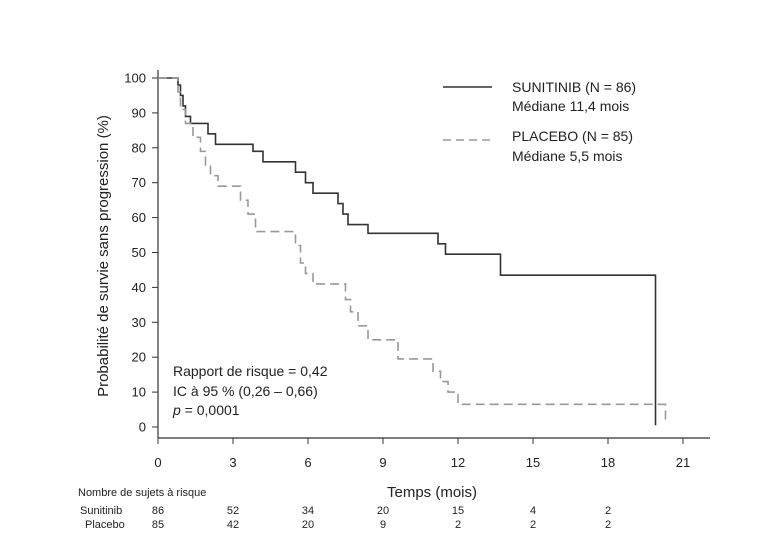 The height and width of the screenshot is (547, 779). I want to click on p-value-number: = 0,0001, so click(210, 410).